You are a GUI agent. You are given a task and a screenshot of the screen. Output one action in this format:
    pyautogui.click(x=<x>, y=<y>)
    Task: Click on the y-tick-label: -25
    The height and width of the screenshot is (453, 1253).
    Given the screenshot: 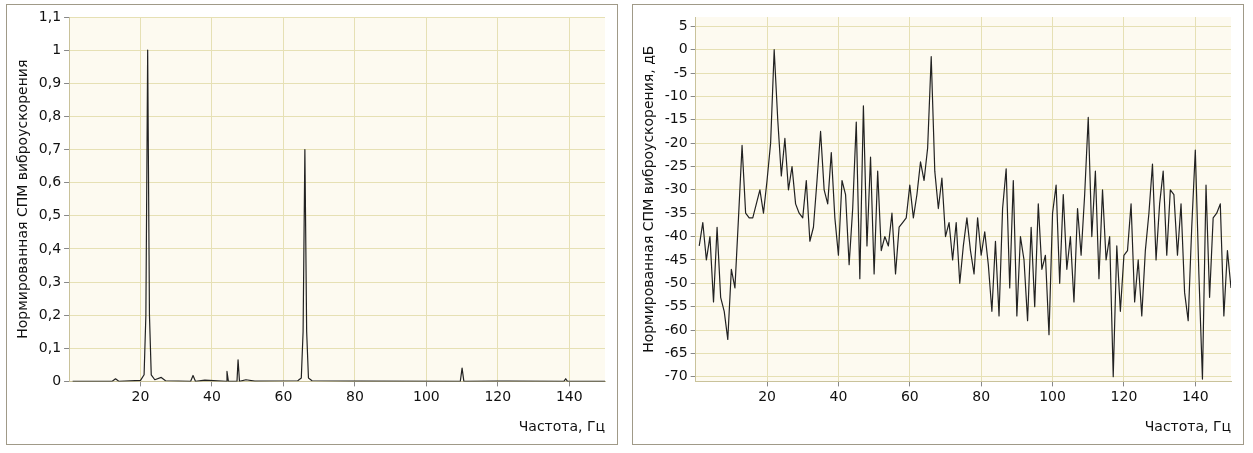 What is the action you would take?
    pyautogui.click(x=676, y=165)
    